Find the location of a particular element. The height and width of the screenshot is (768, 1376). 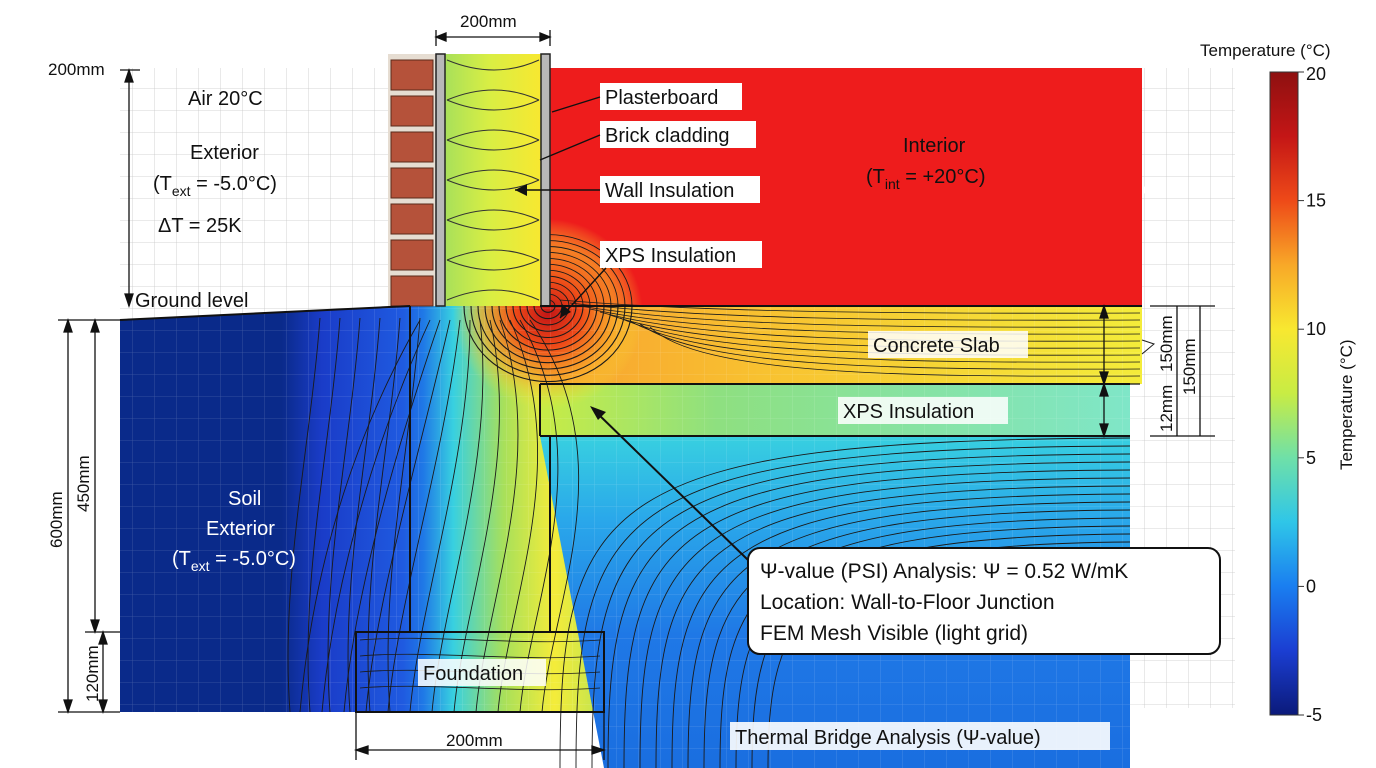

air-label: Air 20°C is located at coordinates (225, 99).